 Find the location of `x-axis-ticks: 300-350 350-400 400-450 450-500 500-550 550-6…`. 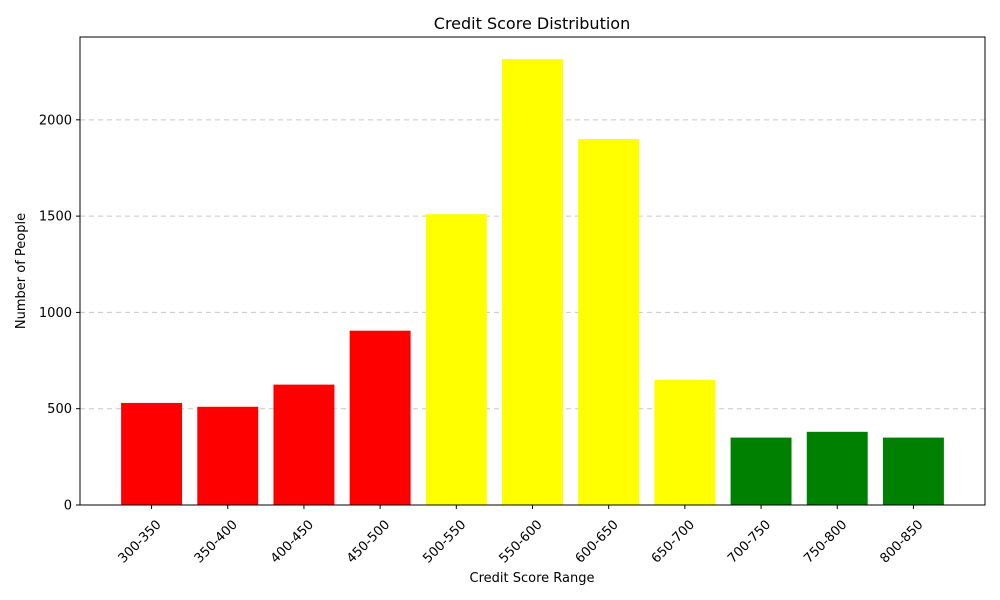

x-axis-ticks: 300-350 350-400 400-450 450-500 500-550 550-6… is located at coordinates (521, 535).